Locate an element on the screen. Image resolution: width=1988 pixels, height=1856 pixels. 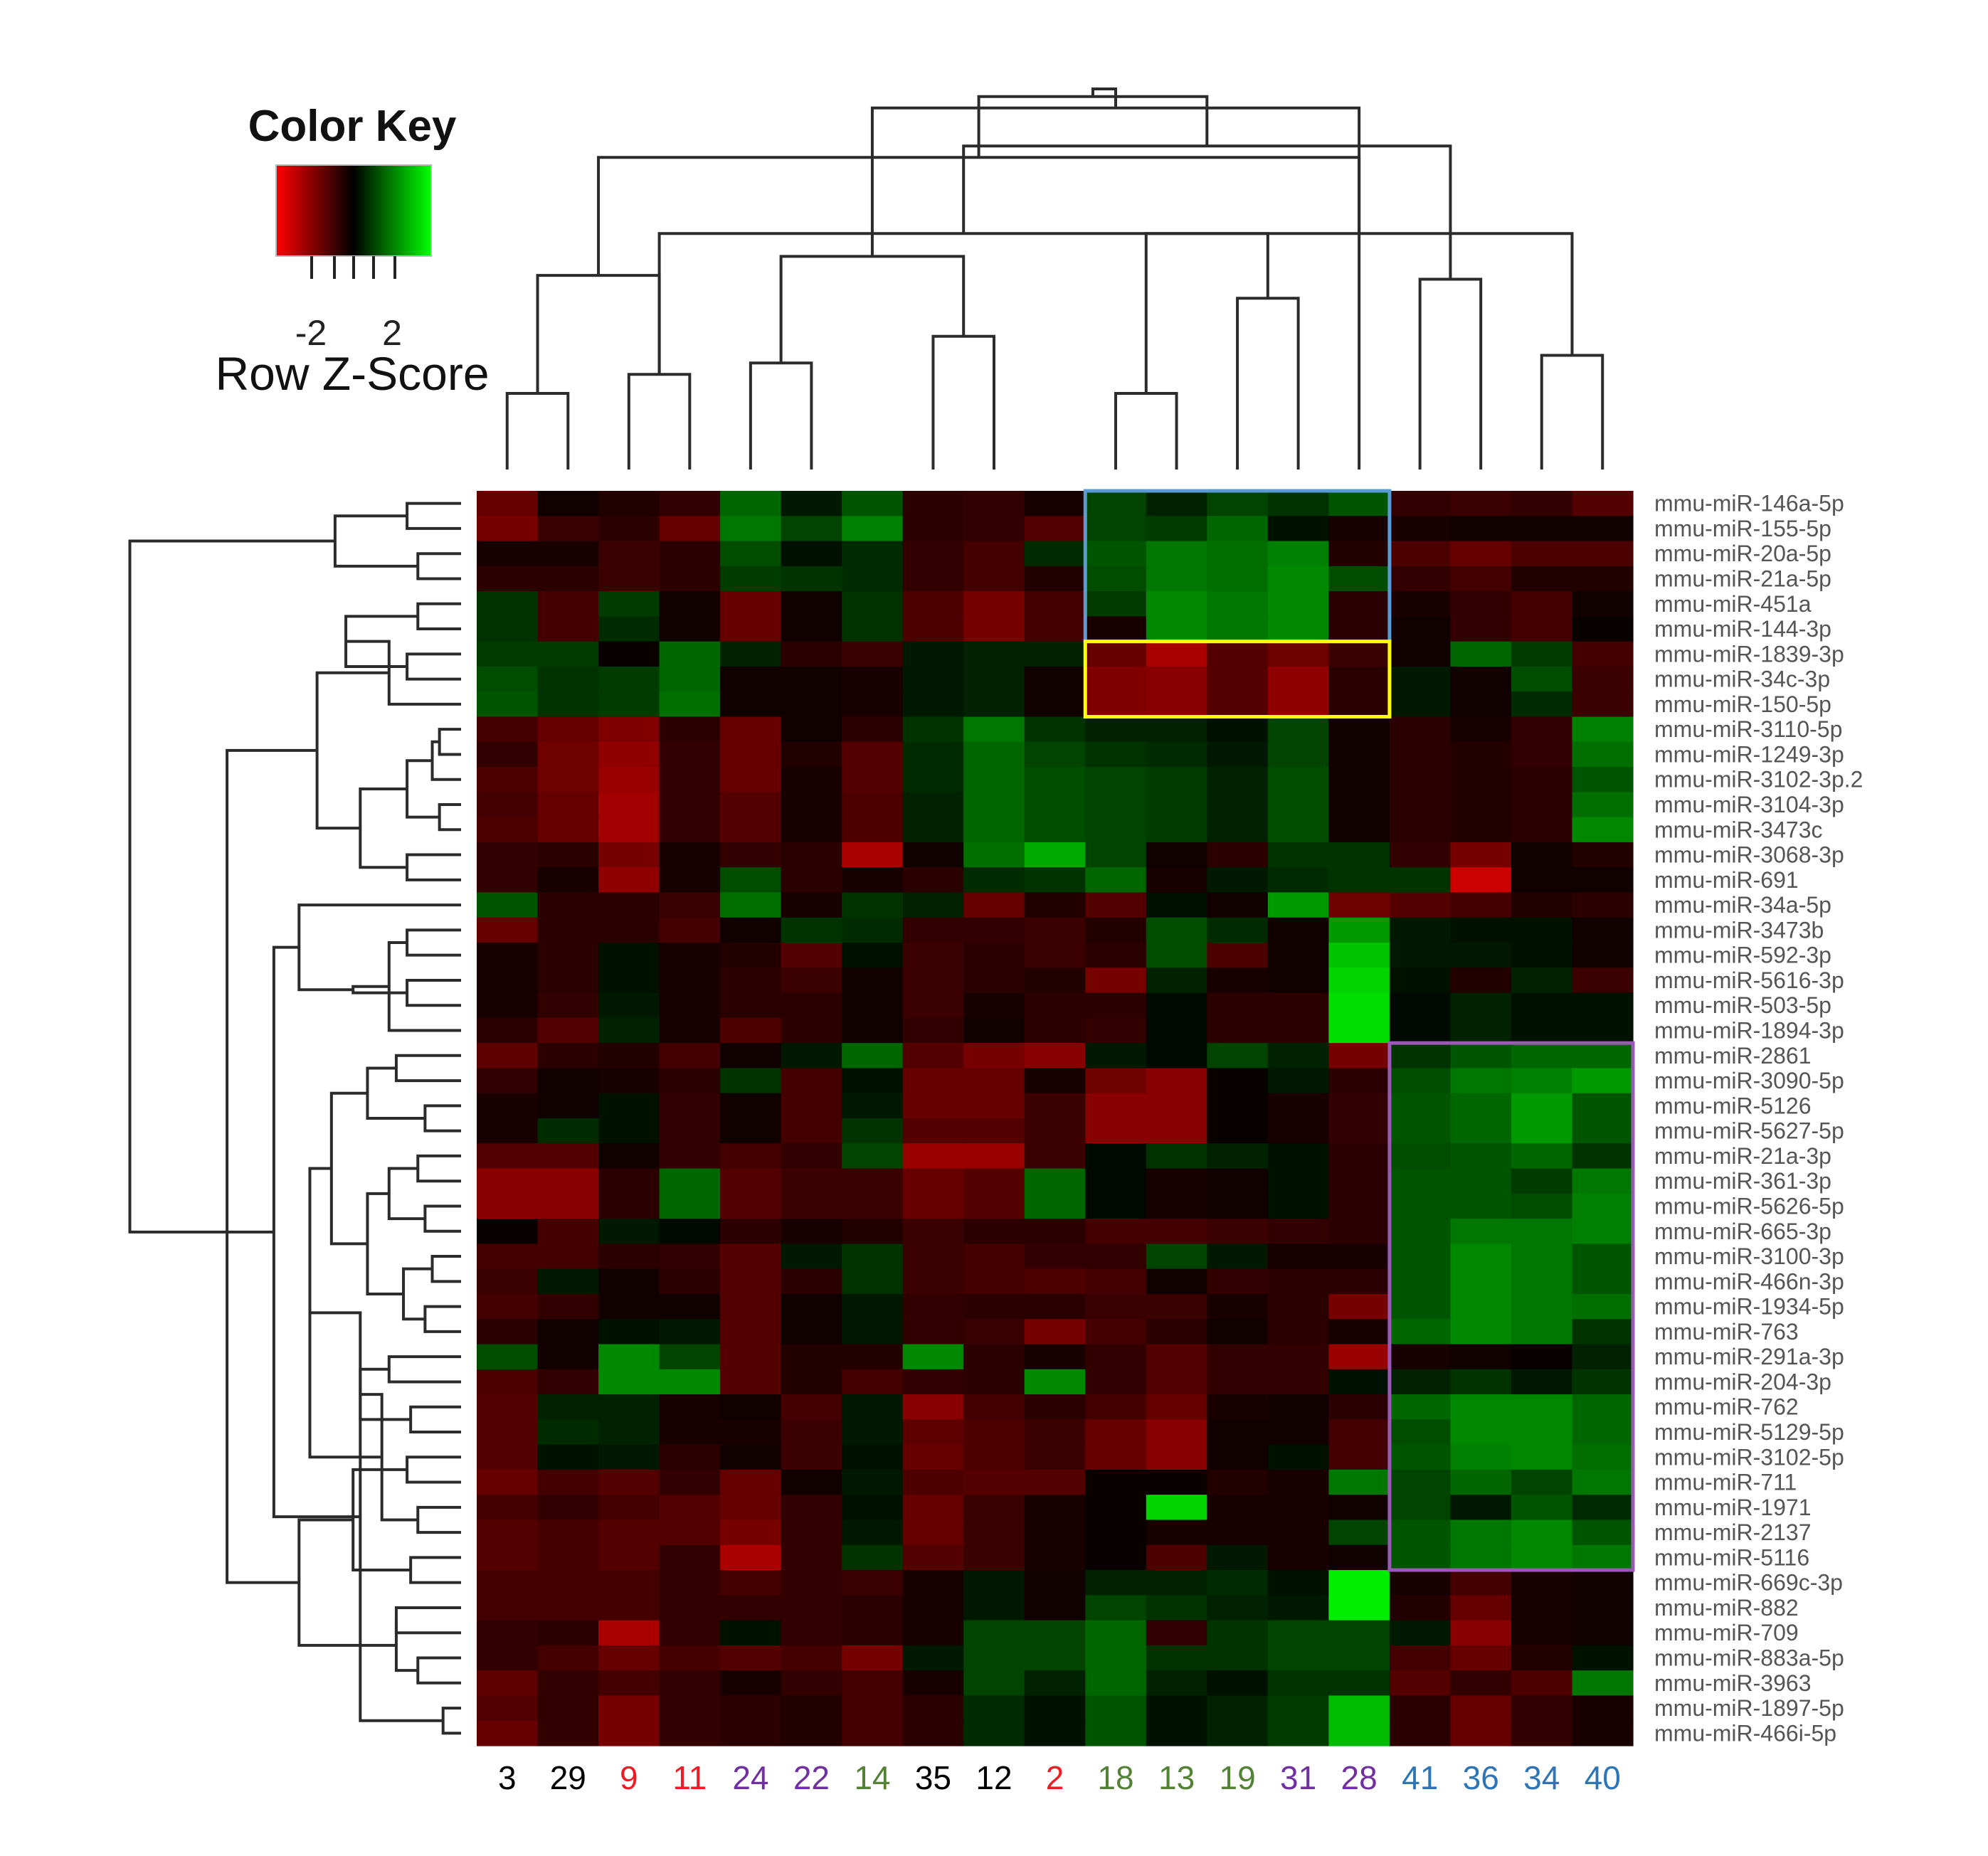
column-label: 18 is located at coordinates (1115, 1778).